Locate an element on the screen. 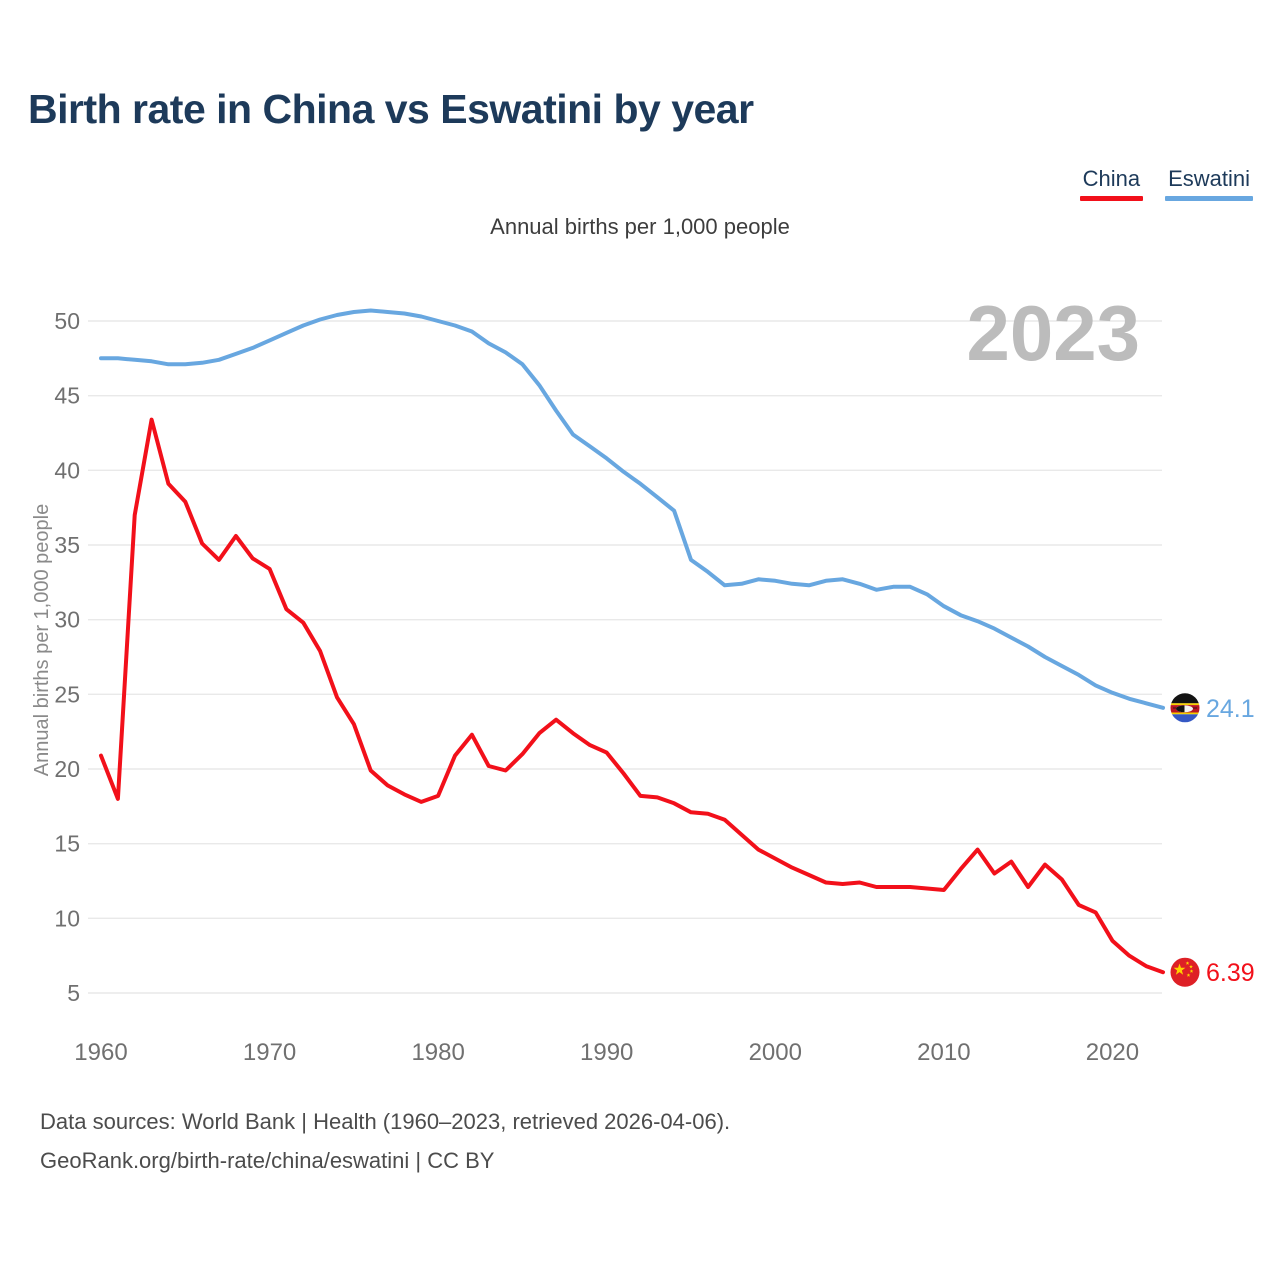  legend-label-china: China is located at coordinates (1111, 178).